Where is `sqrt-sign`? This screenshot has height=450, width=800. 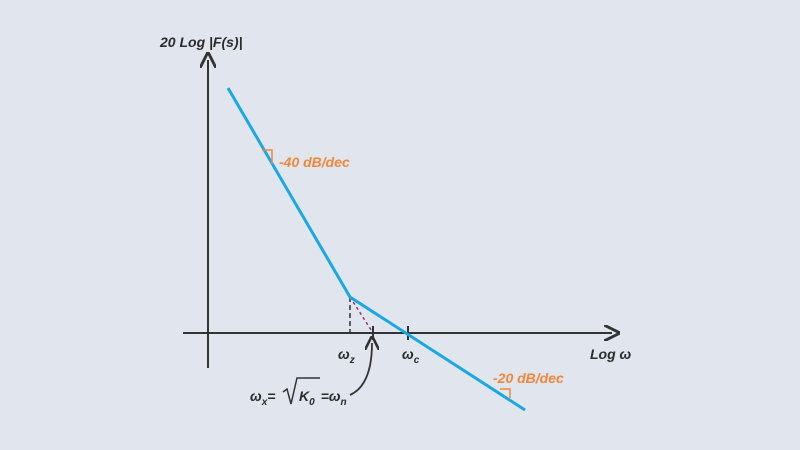 sqrt-sign is located at coordinates (301, 391).